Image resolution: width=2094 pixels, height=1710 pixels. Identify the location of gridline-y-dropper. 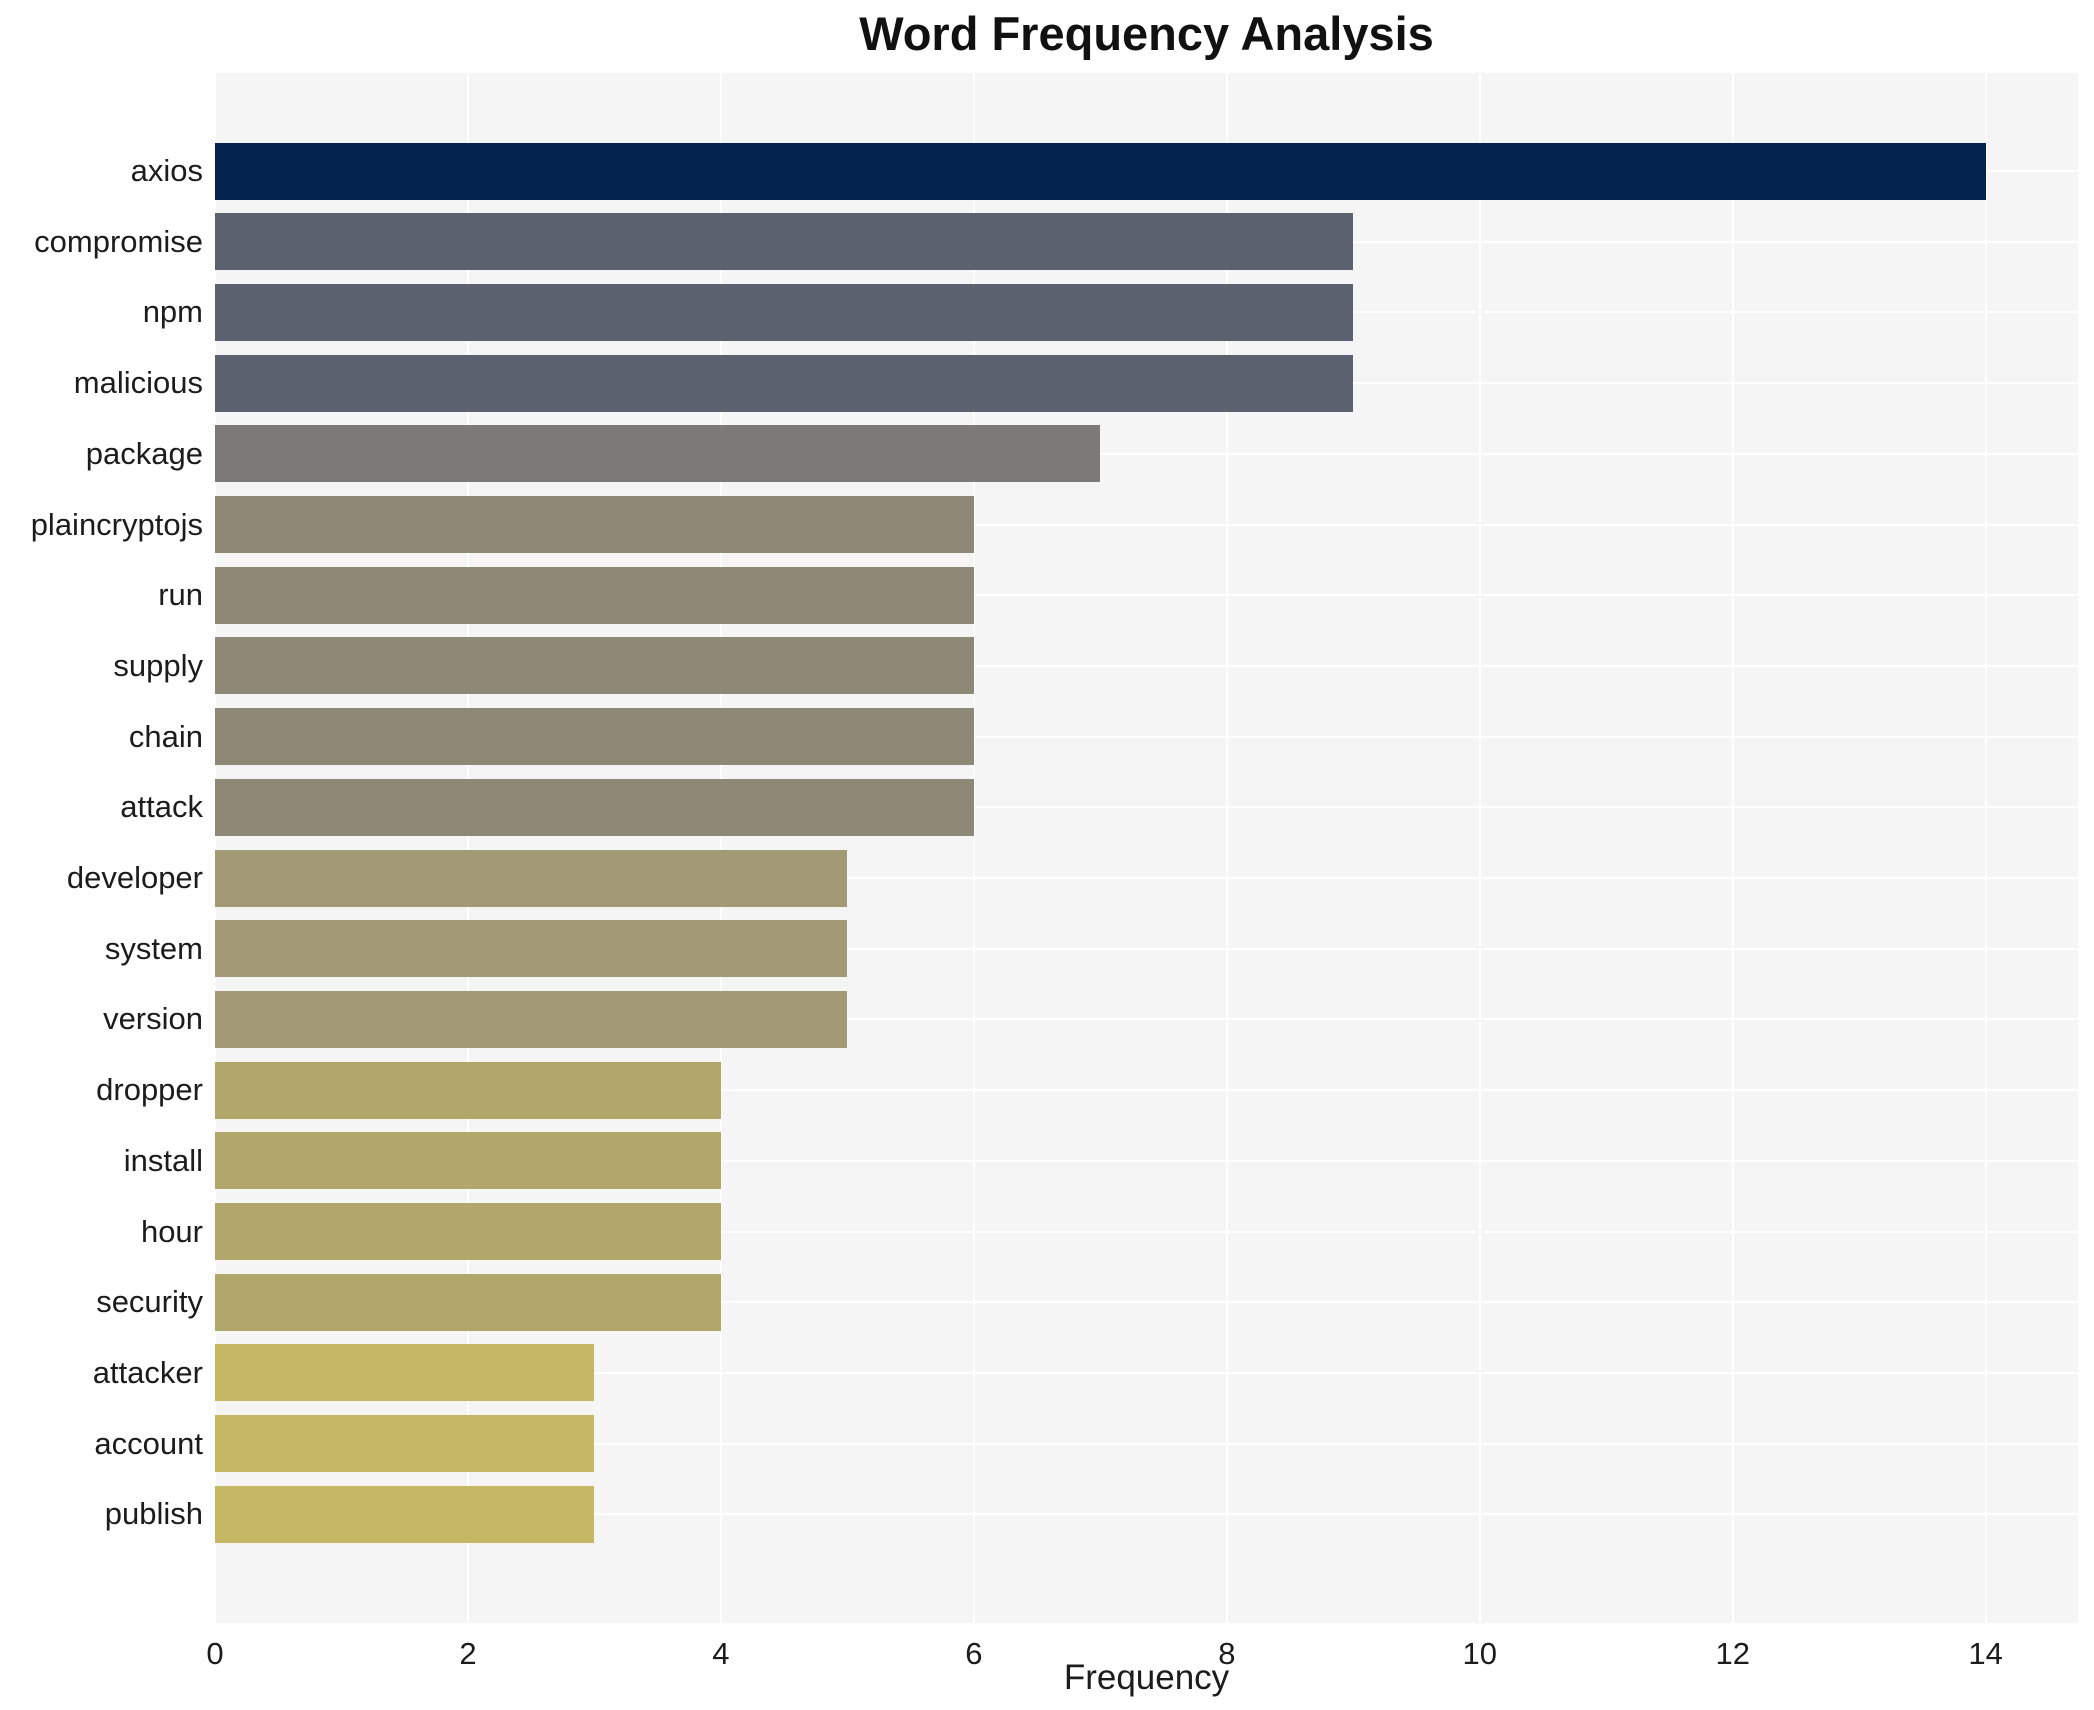
(1146, 1090).